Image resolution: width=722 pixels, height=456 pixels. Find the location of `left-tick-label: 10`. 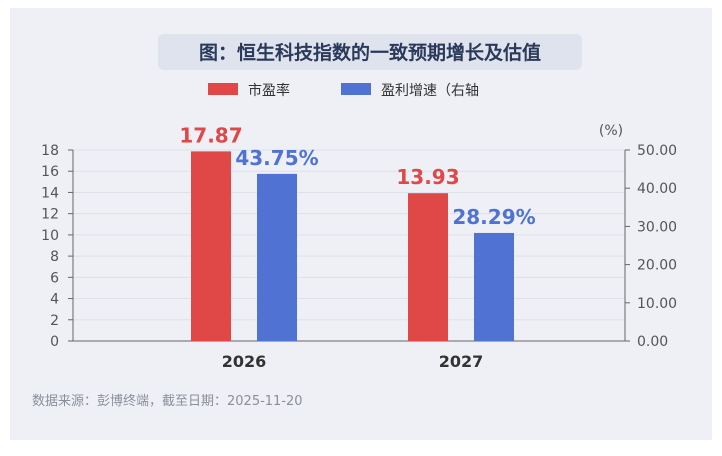

left-tick-label: 10 is located at coordinates (50, 236).